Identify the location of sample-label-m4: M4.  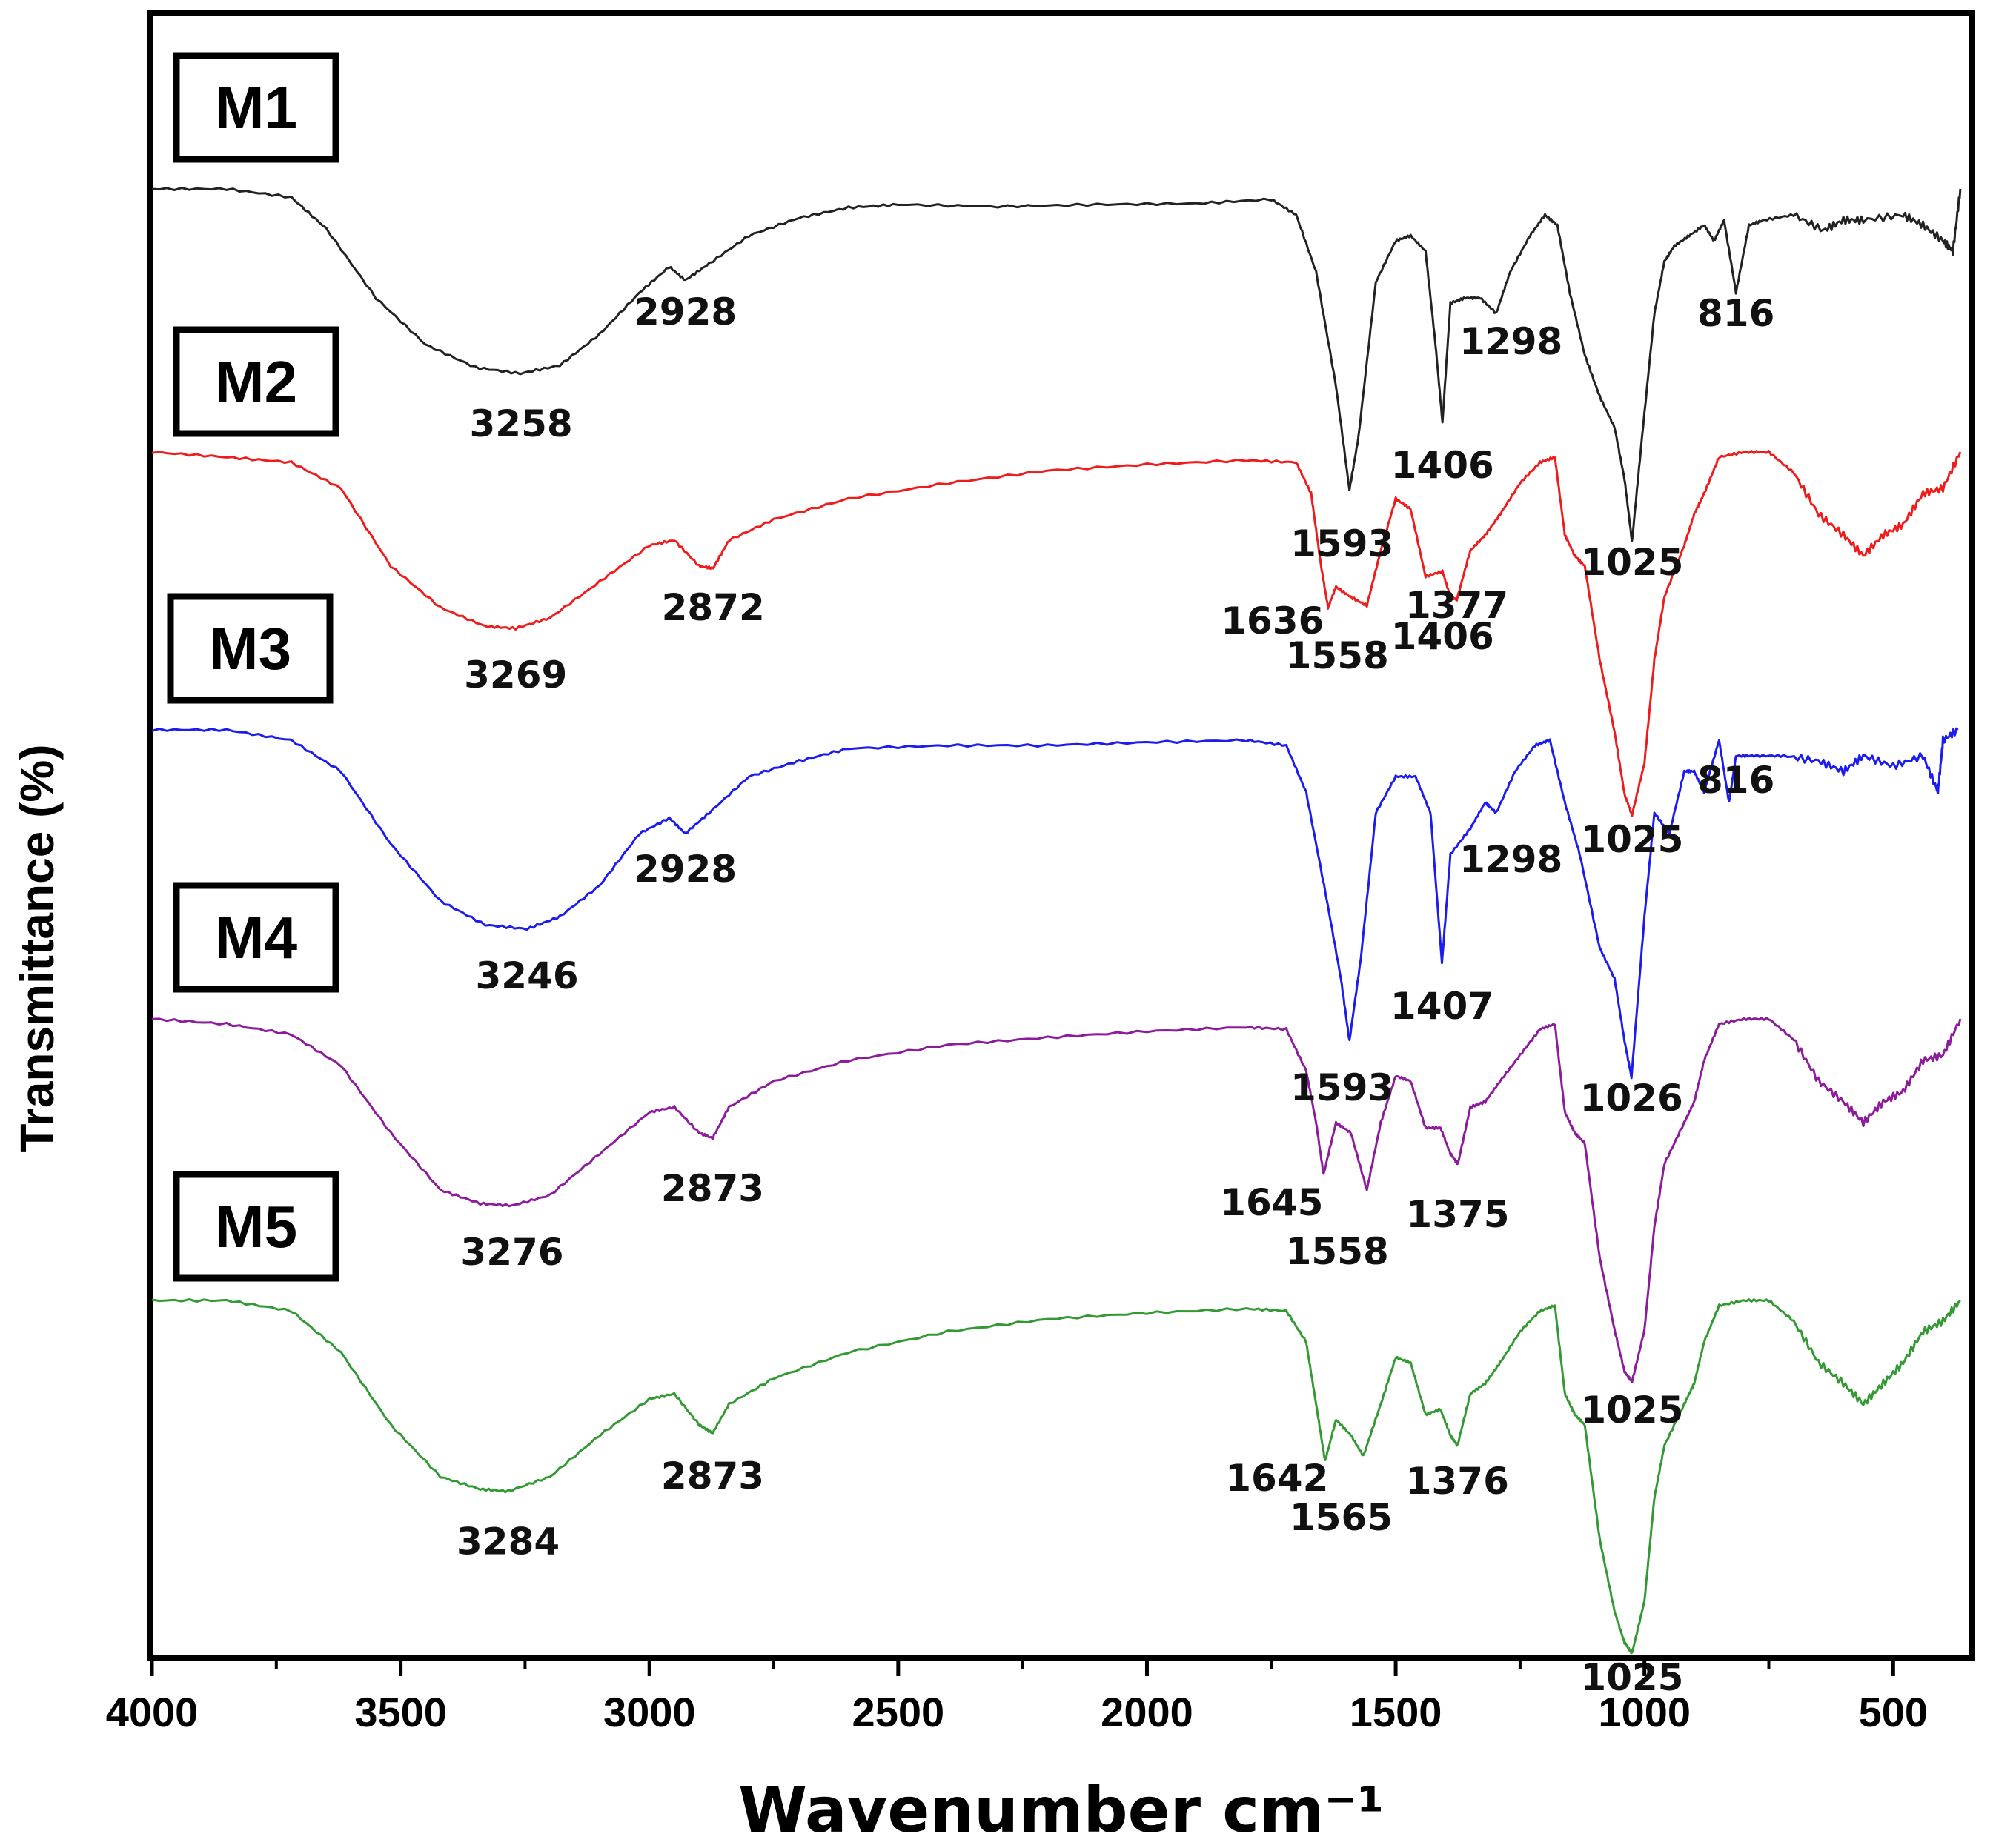
(257, 938).